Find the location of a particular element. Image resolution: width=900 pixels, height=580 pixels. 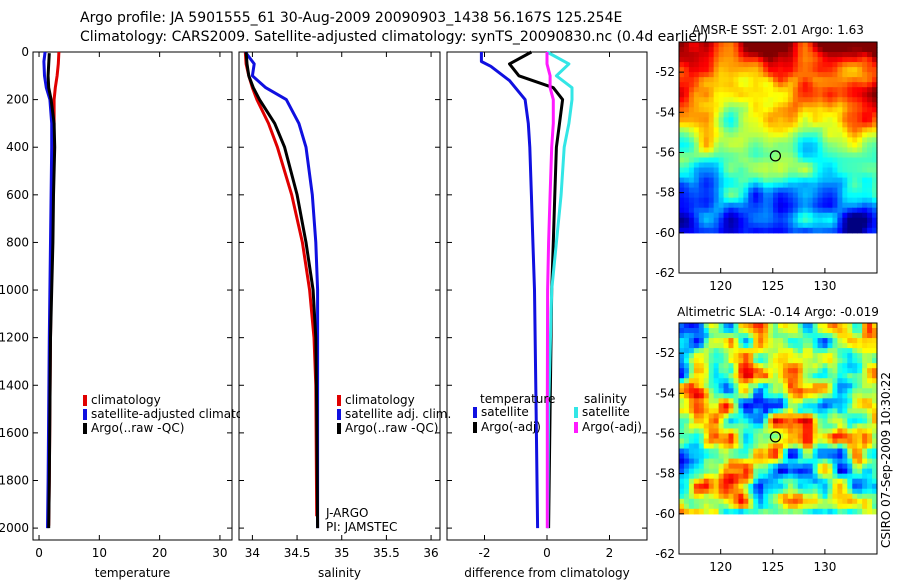

salinity-xtick-label: 34 is located at coordinates (252, 553).